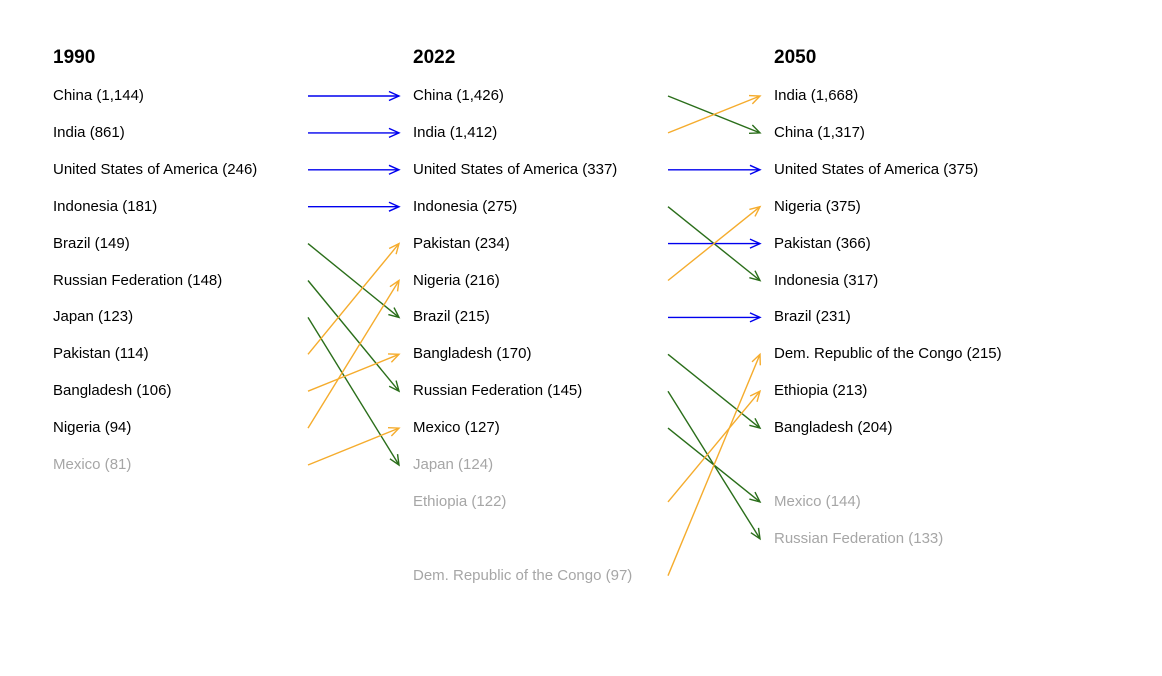 The width and height of the screenshot is (1162, 676). What do you see at coordinates (833, 428) in the screenshot?
I see `country-label-2050-9: Bangladesh (204)` at bounding box center [833, 428].